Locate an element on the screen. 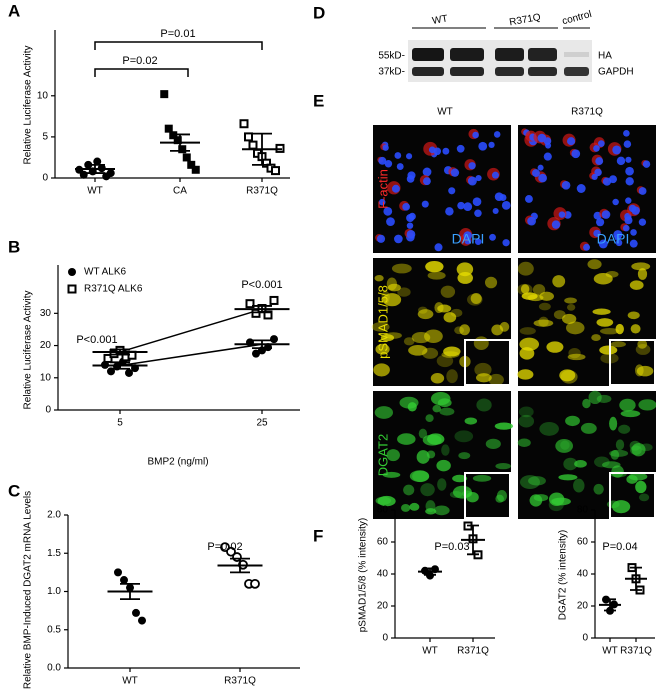  band-label: GAPDH is located at coordinates (616, 72).